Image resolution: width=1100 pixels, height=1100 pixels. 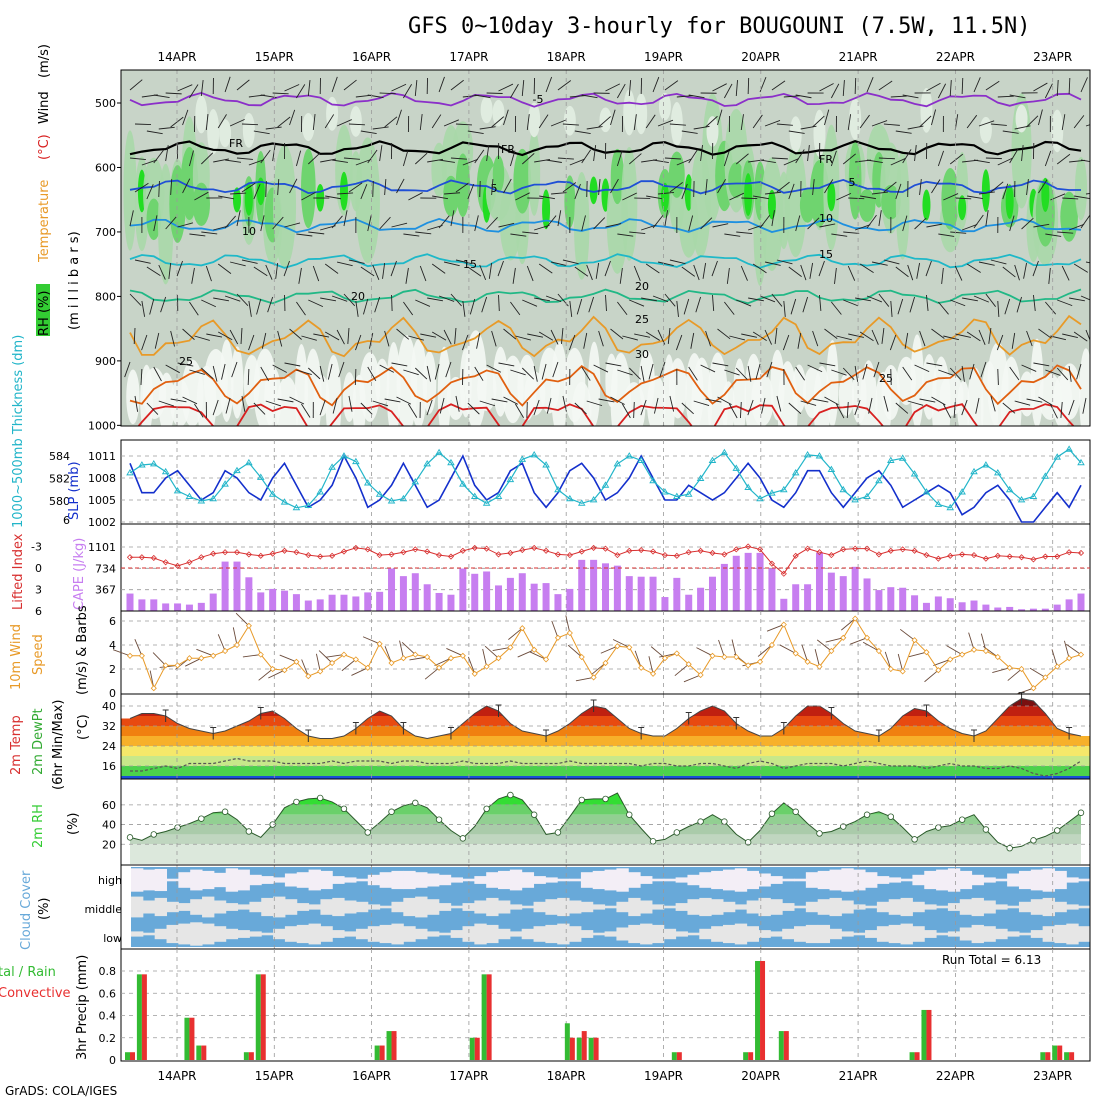 What do you see at coordinates (605, 854) in the screenshot?
I see `rh-band` at bounding box center [605, 854].